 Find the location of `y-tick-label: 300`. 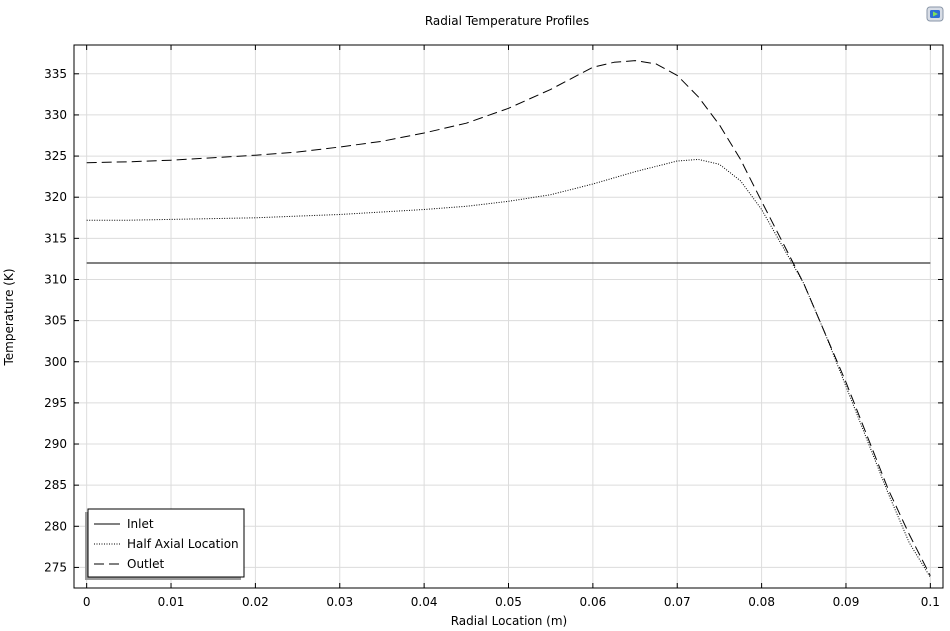

y-tick-label: 300 is located at coordinates (55, 362).